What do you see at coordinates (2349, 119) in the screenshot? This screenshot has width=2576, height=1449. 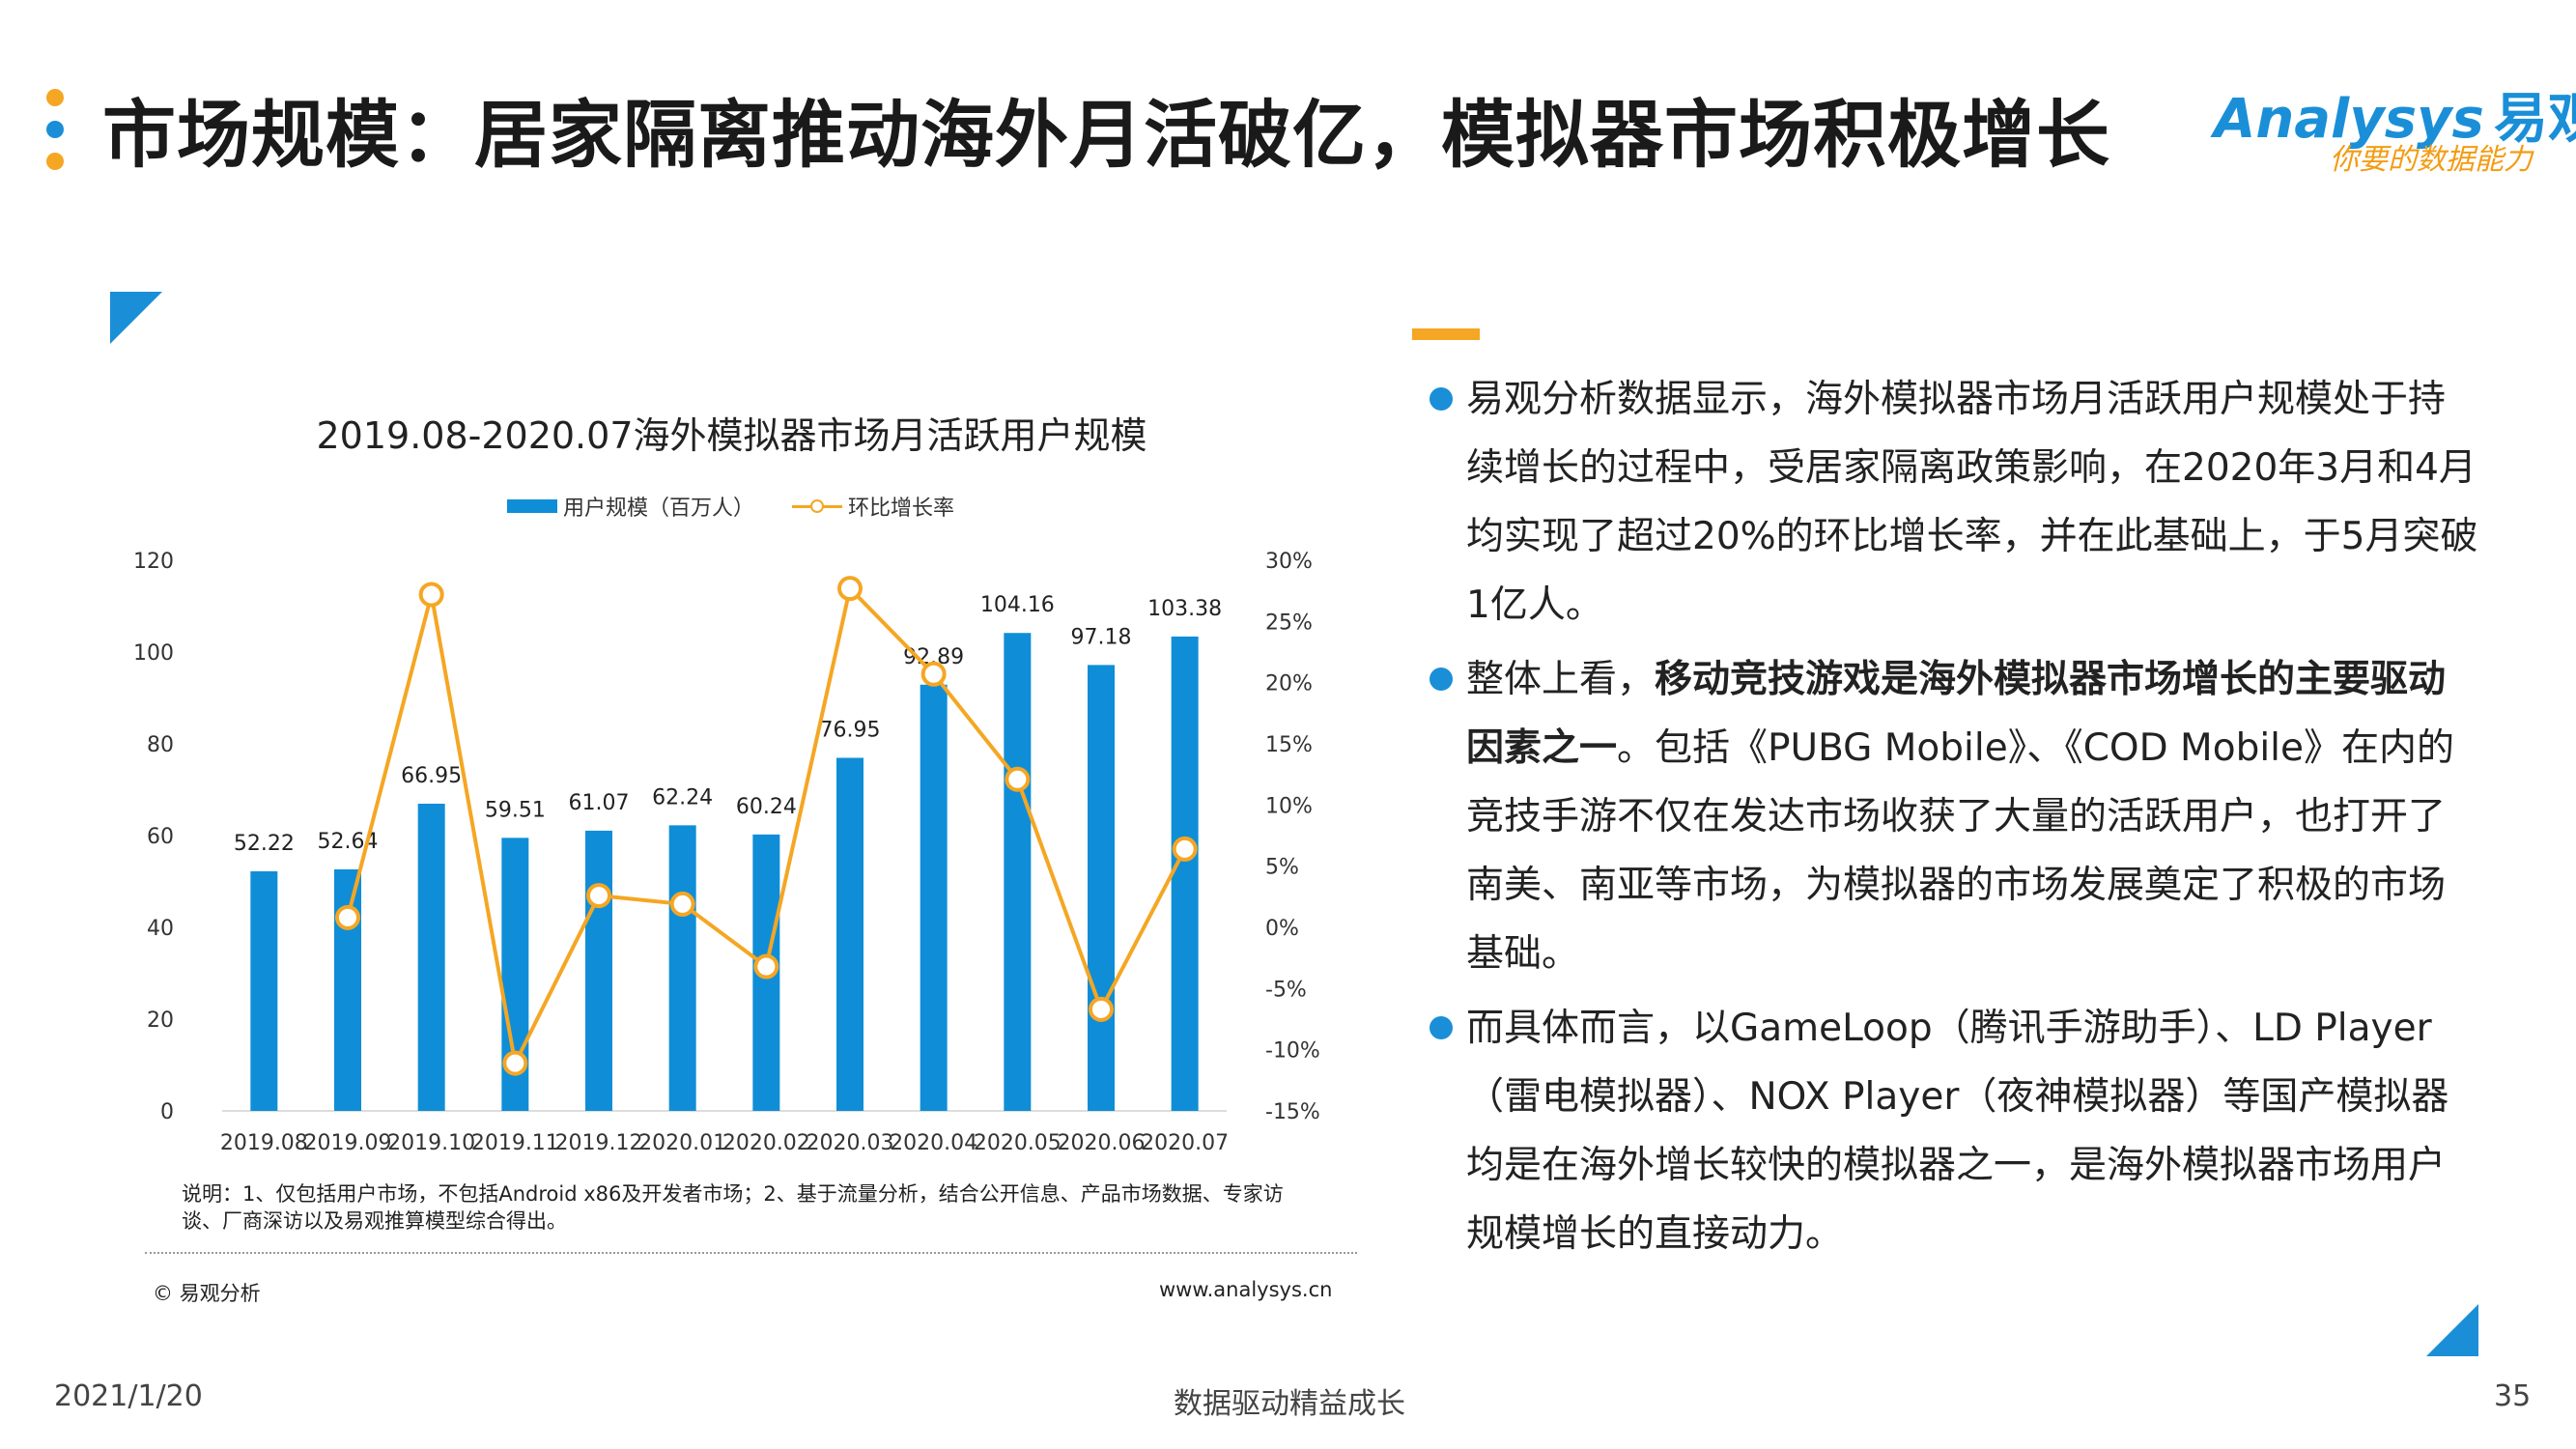 I see `logo-text: Analysys` at bounding box center [2349, 119].